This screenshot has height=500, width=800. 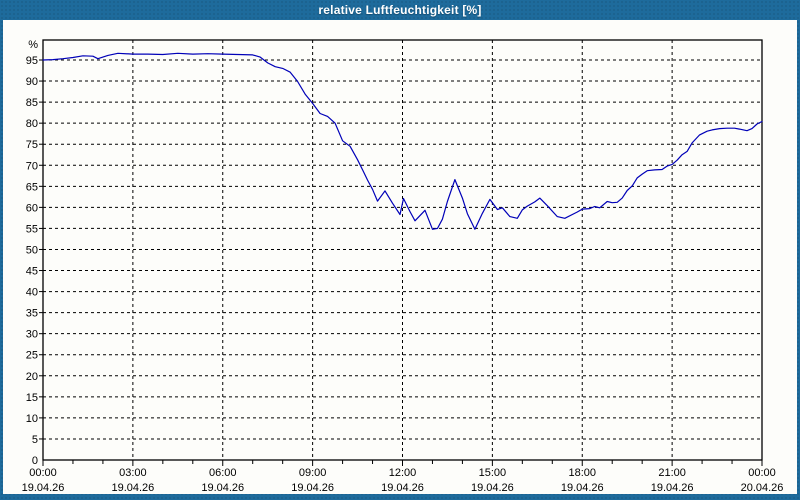 What do you see at coordinates (762, 488) in the screenshot?
I see `x-date-label: 20.04.26` at bounding box center [762, 488].